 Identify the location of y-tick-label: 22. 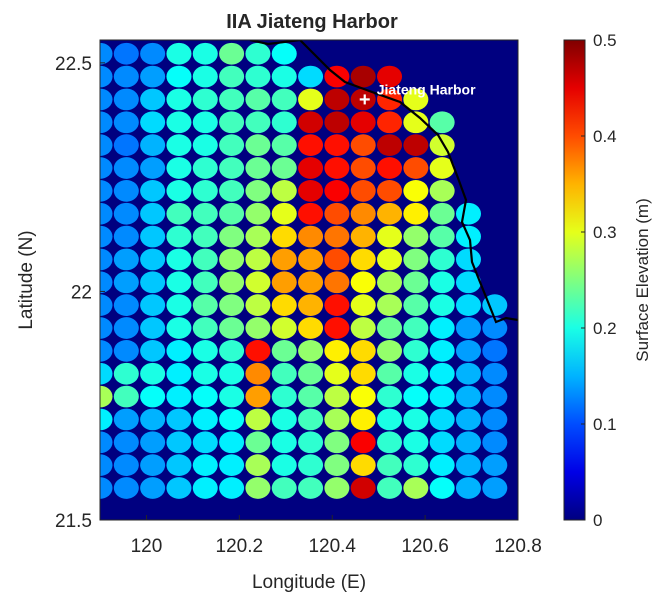
(81, 292).